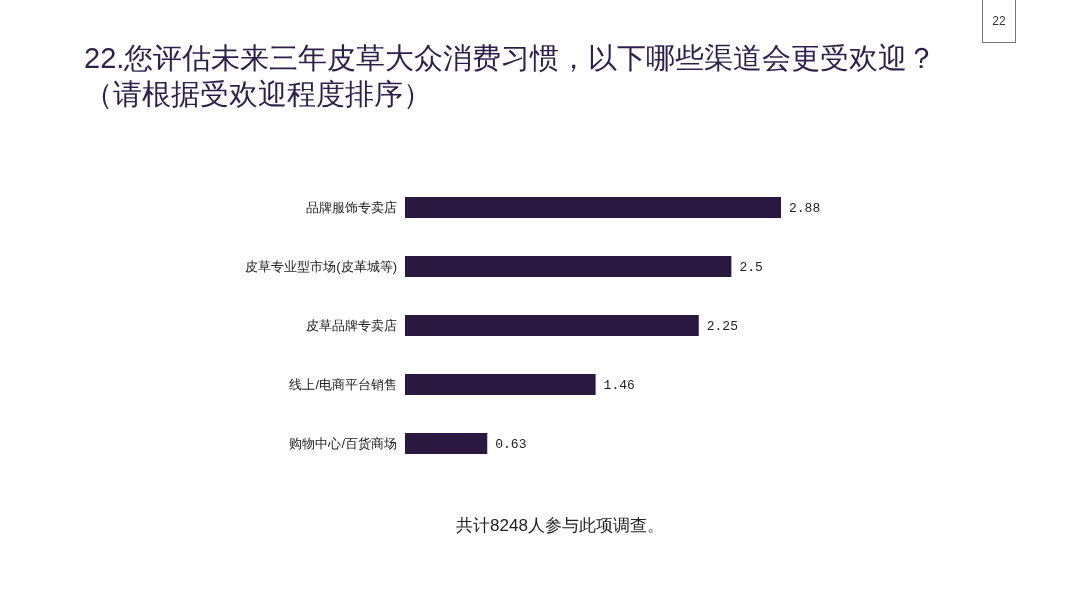 This screenshot has width=1080, height=608. Describe the element at coordinates (351, 208) in the screenshot. I see `y-tick-label: 品牌服饰专卖店` at that location.